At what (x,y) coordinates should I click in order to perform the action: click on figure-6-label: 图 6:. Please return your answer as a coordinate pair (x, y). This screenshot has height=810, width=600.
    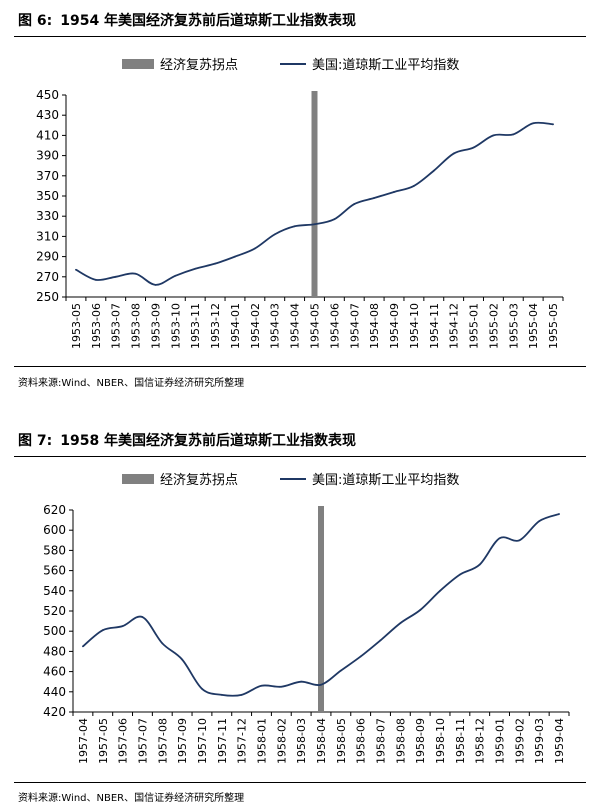
    Looking at the image, I should click on (35, 21).